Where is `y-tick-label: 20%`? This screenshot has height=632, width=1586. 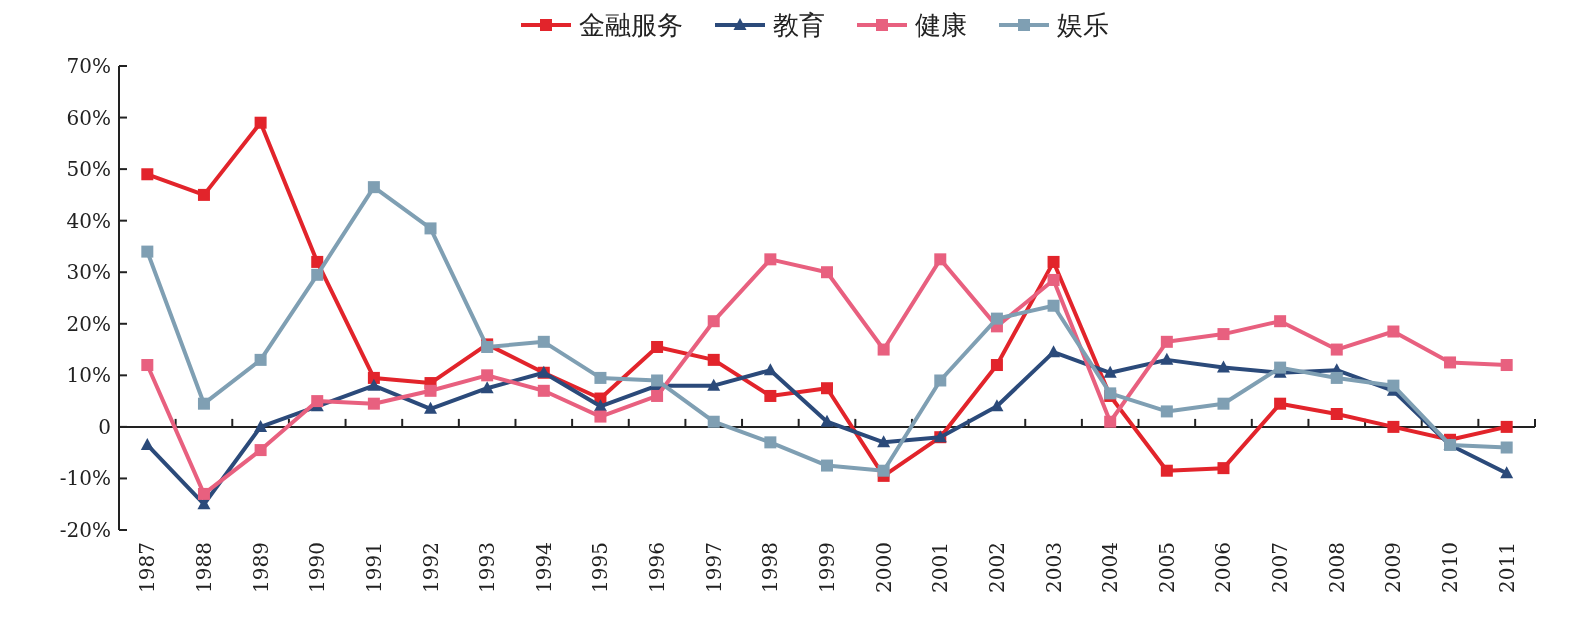
y-tick-label: 20% is located at coordinates (88, 323).